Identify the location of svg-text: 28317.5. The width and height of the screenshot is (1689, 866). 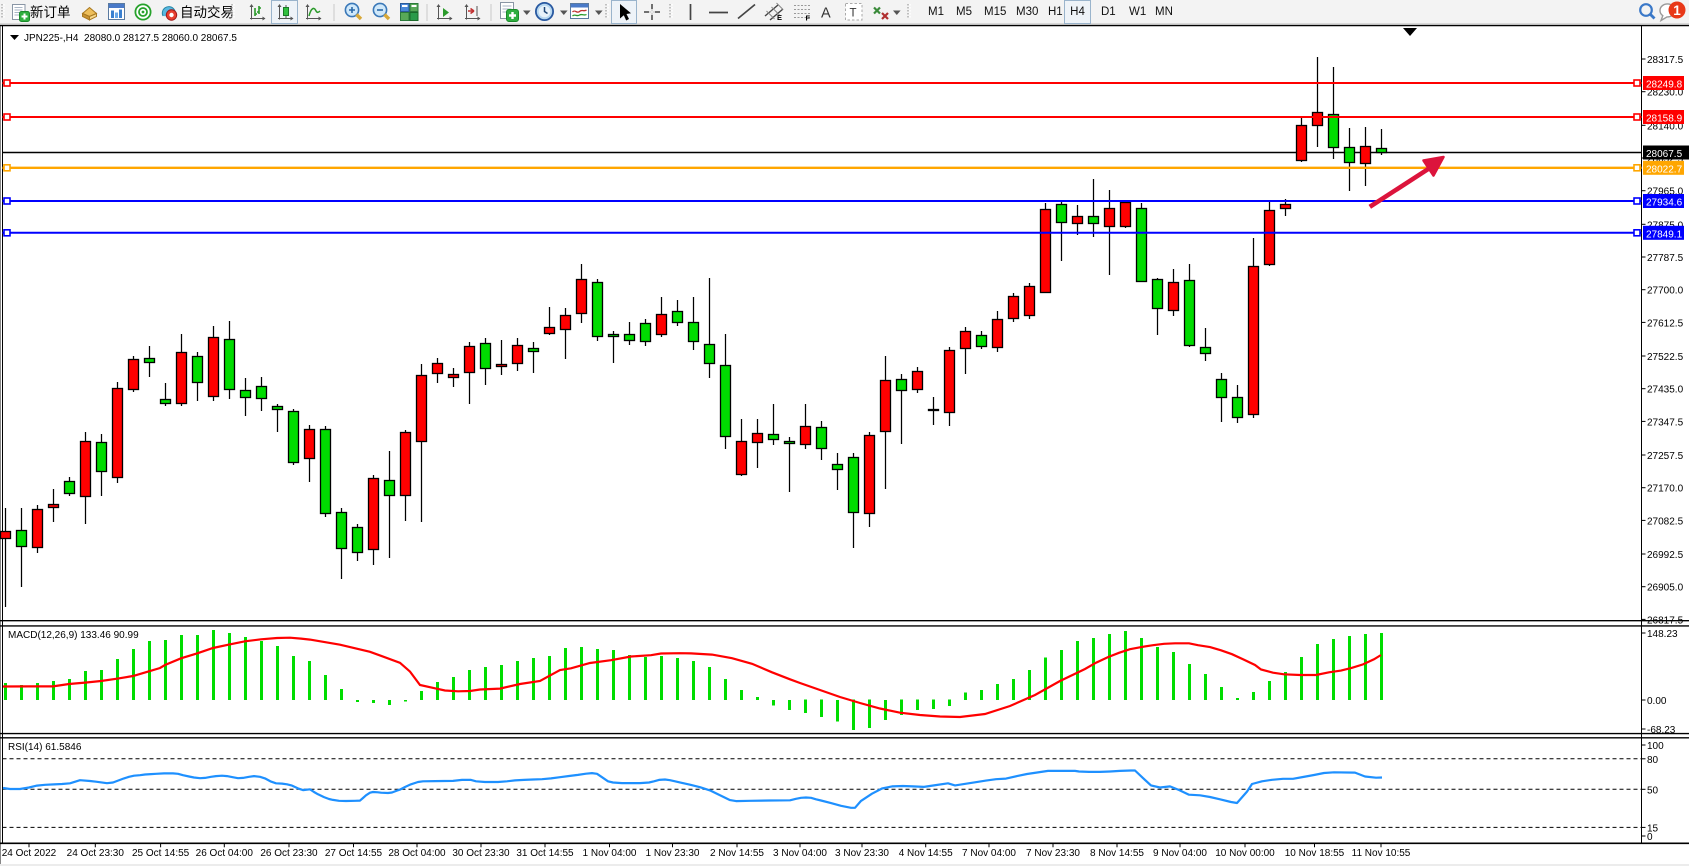
(1665, 60).